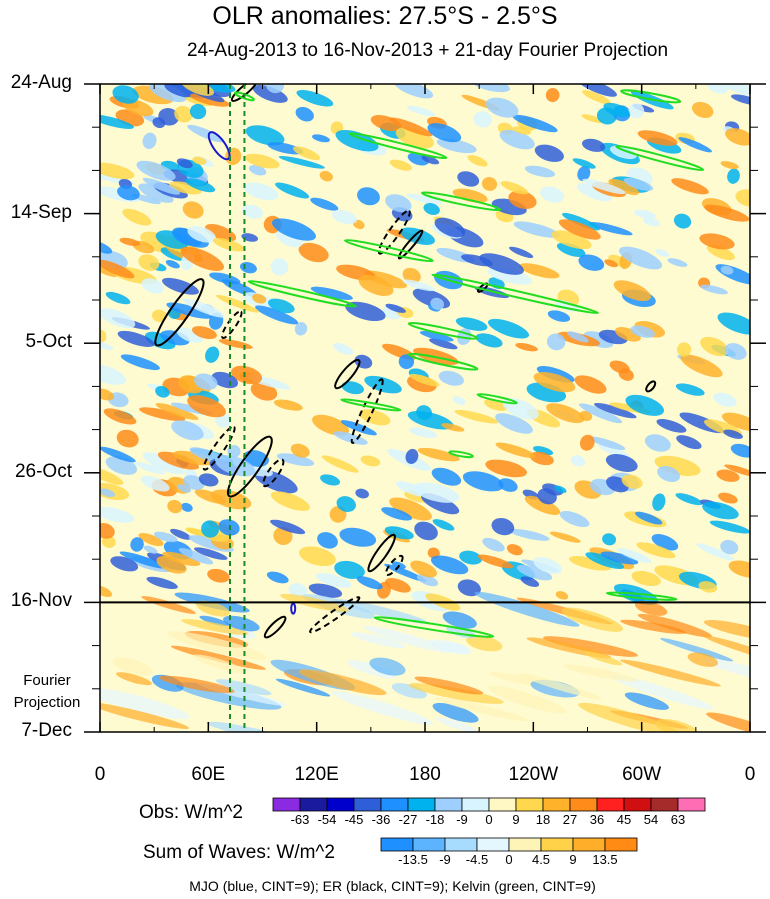 The image size is (770, 899). What do you see at coordinates (477, 859) in the screenshot?
I see `waves-colorbar-label: -4.5` at bounding box center [477, 859].